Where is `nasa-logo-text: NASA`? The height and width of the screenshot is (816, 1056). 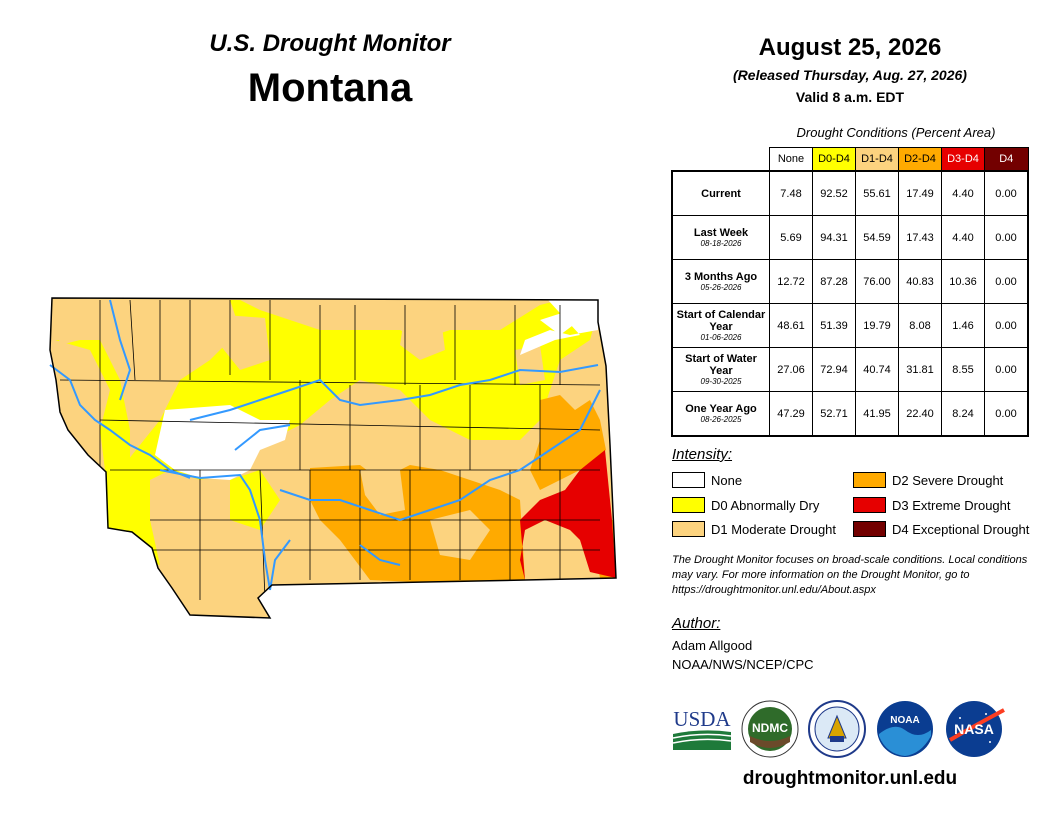
nasa-logo-text: NASA is located at coordinates (974, 729).